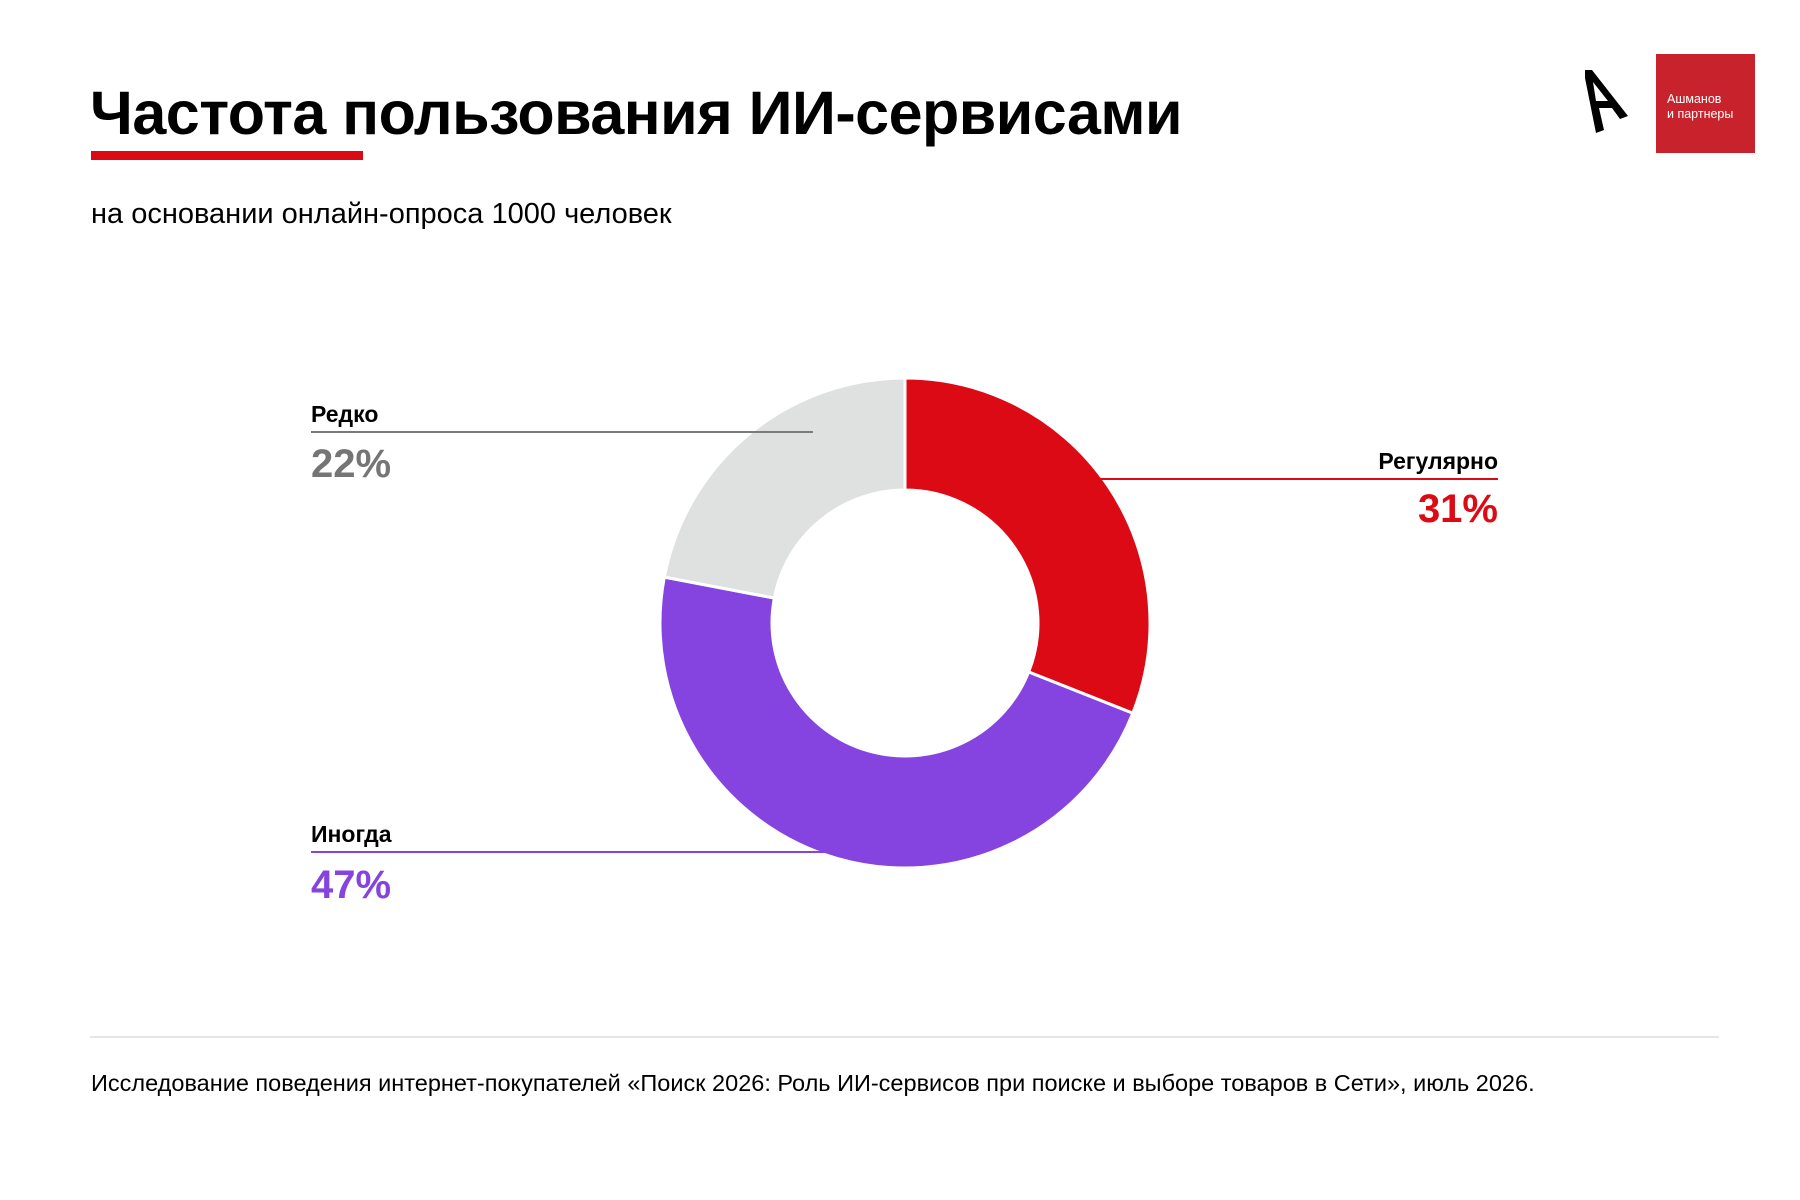 The image size is (1800, 1200). Describe the element at coordinates (1438, 461) in the screenshot. I see `category-label-regular: Регулярно` at that location.